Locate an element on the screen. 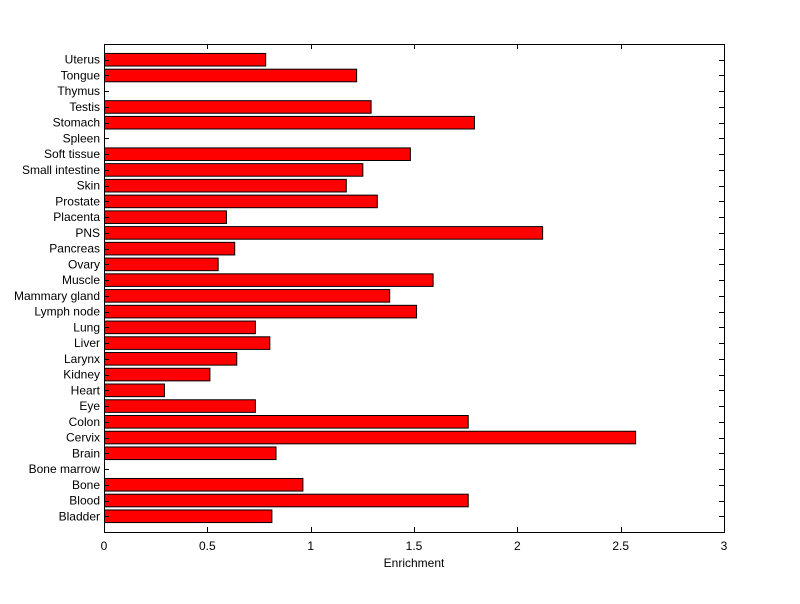 This screenshot has width=800, height=604. y-tick-label: Bone is located at coordinates (86, 485).